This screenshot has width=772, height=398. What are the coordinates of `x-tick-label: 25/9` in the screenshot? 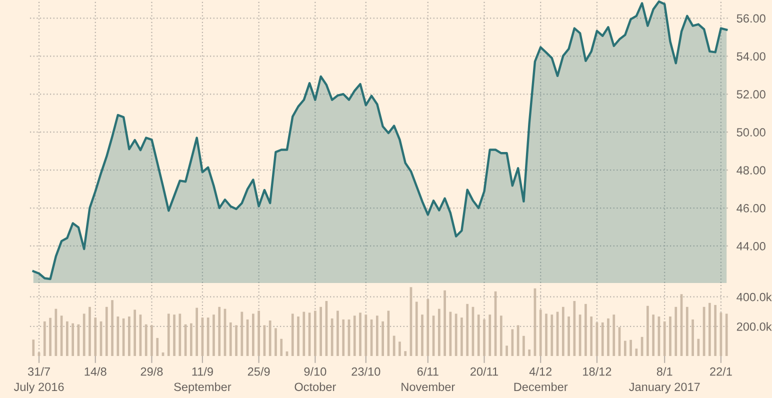 It's located at (259, 371).